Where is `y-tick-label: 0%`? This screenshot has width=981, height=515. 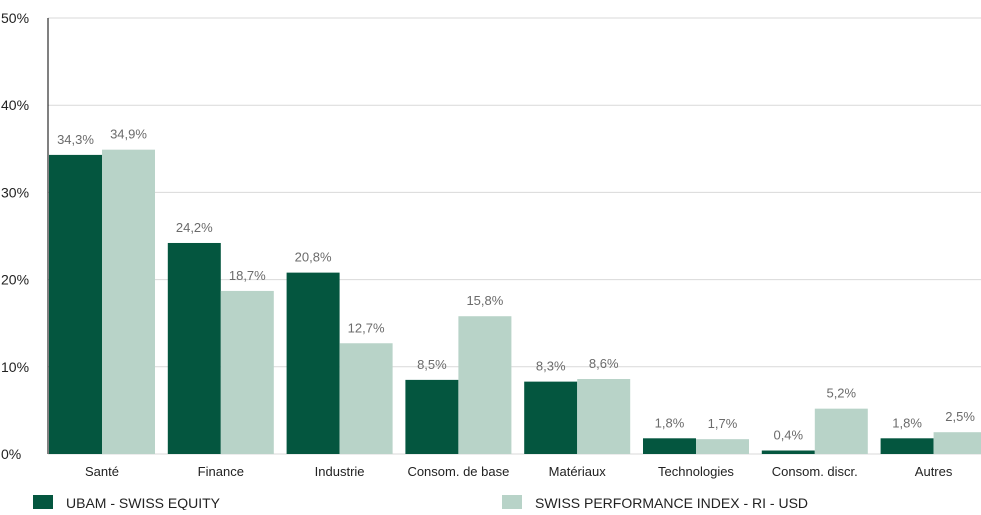
y-tick-label: 0% is located at coordinates (11, 454).